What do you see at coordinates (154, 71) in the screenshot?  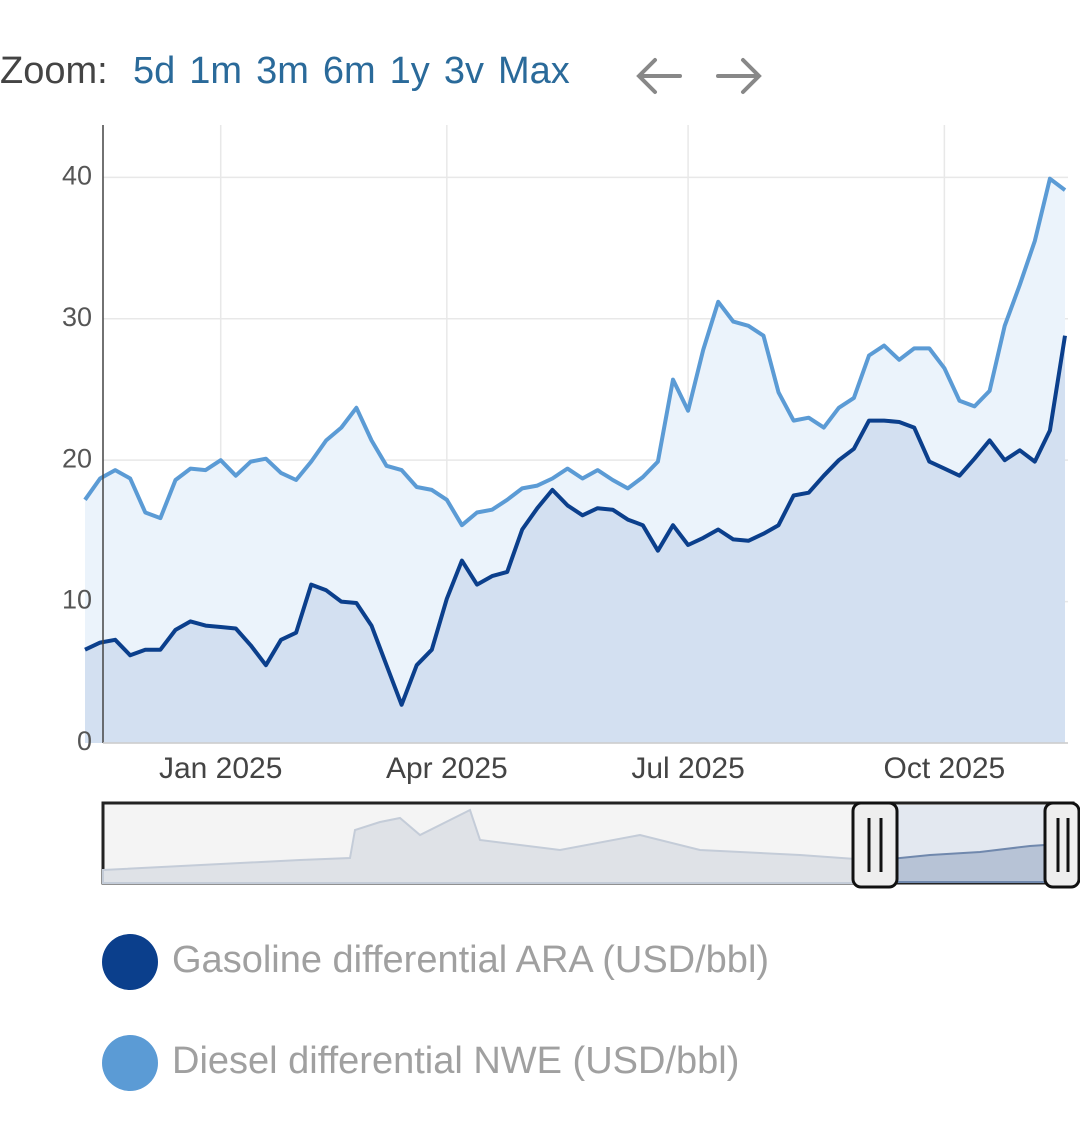 I see `zoom-button: 5d` at bounding box center [154, 71].